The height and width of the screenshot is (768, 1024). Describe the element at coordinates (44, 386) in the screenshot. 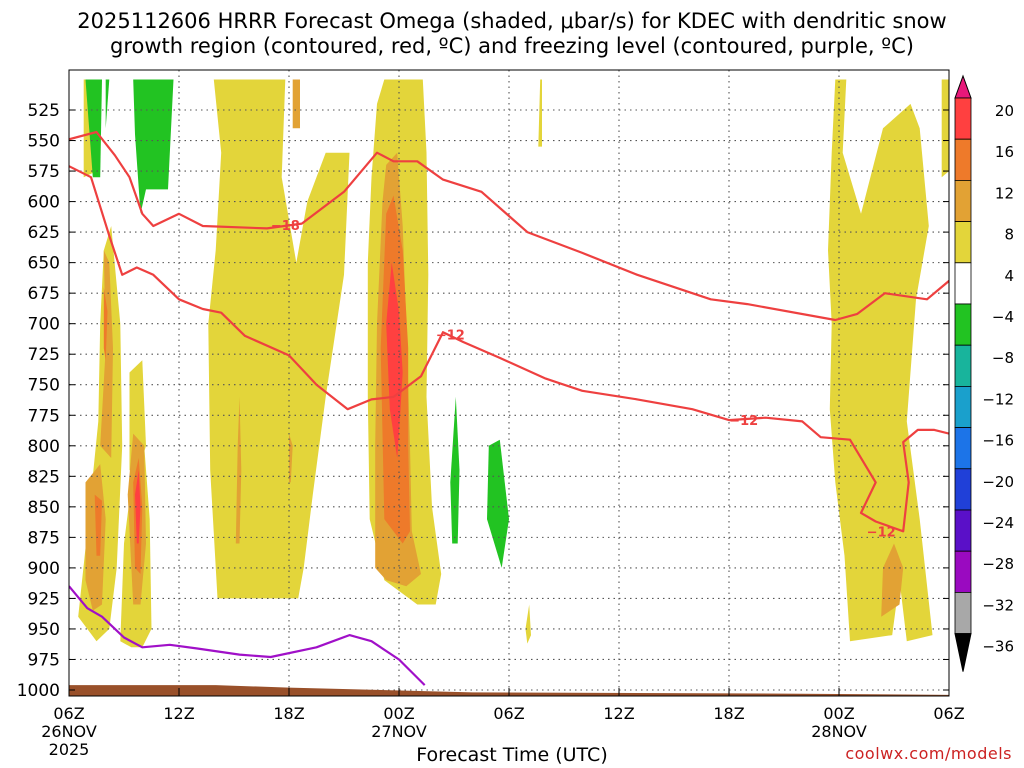

I see `y-tick-label-9: 750` at that location.